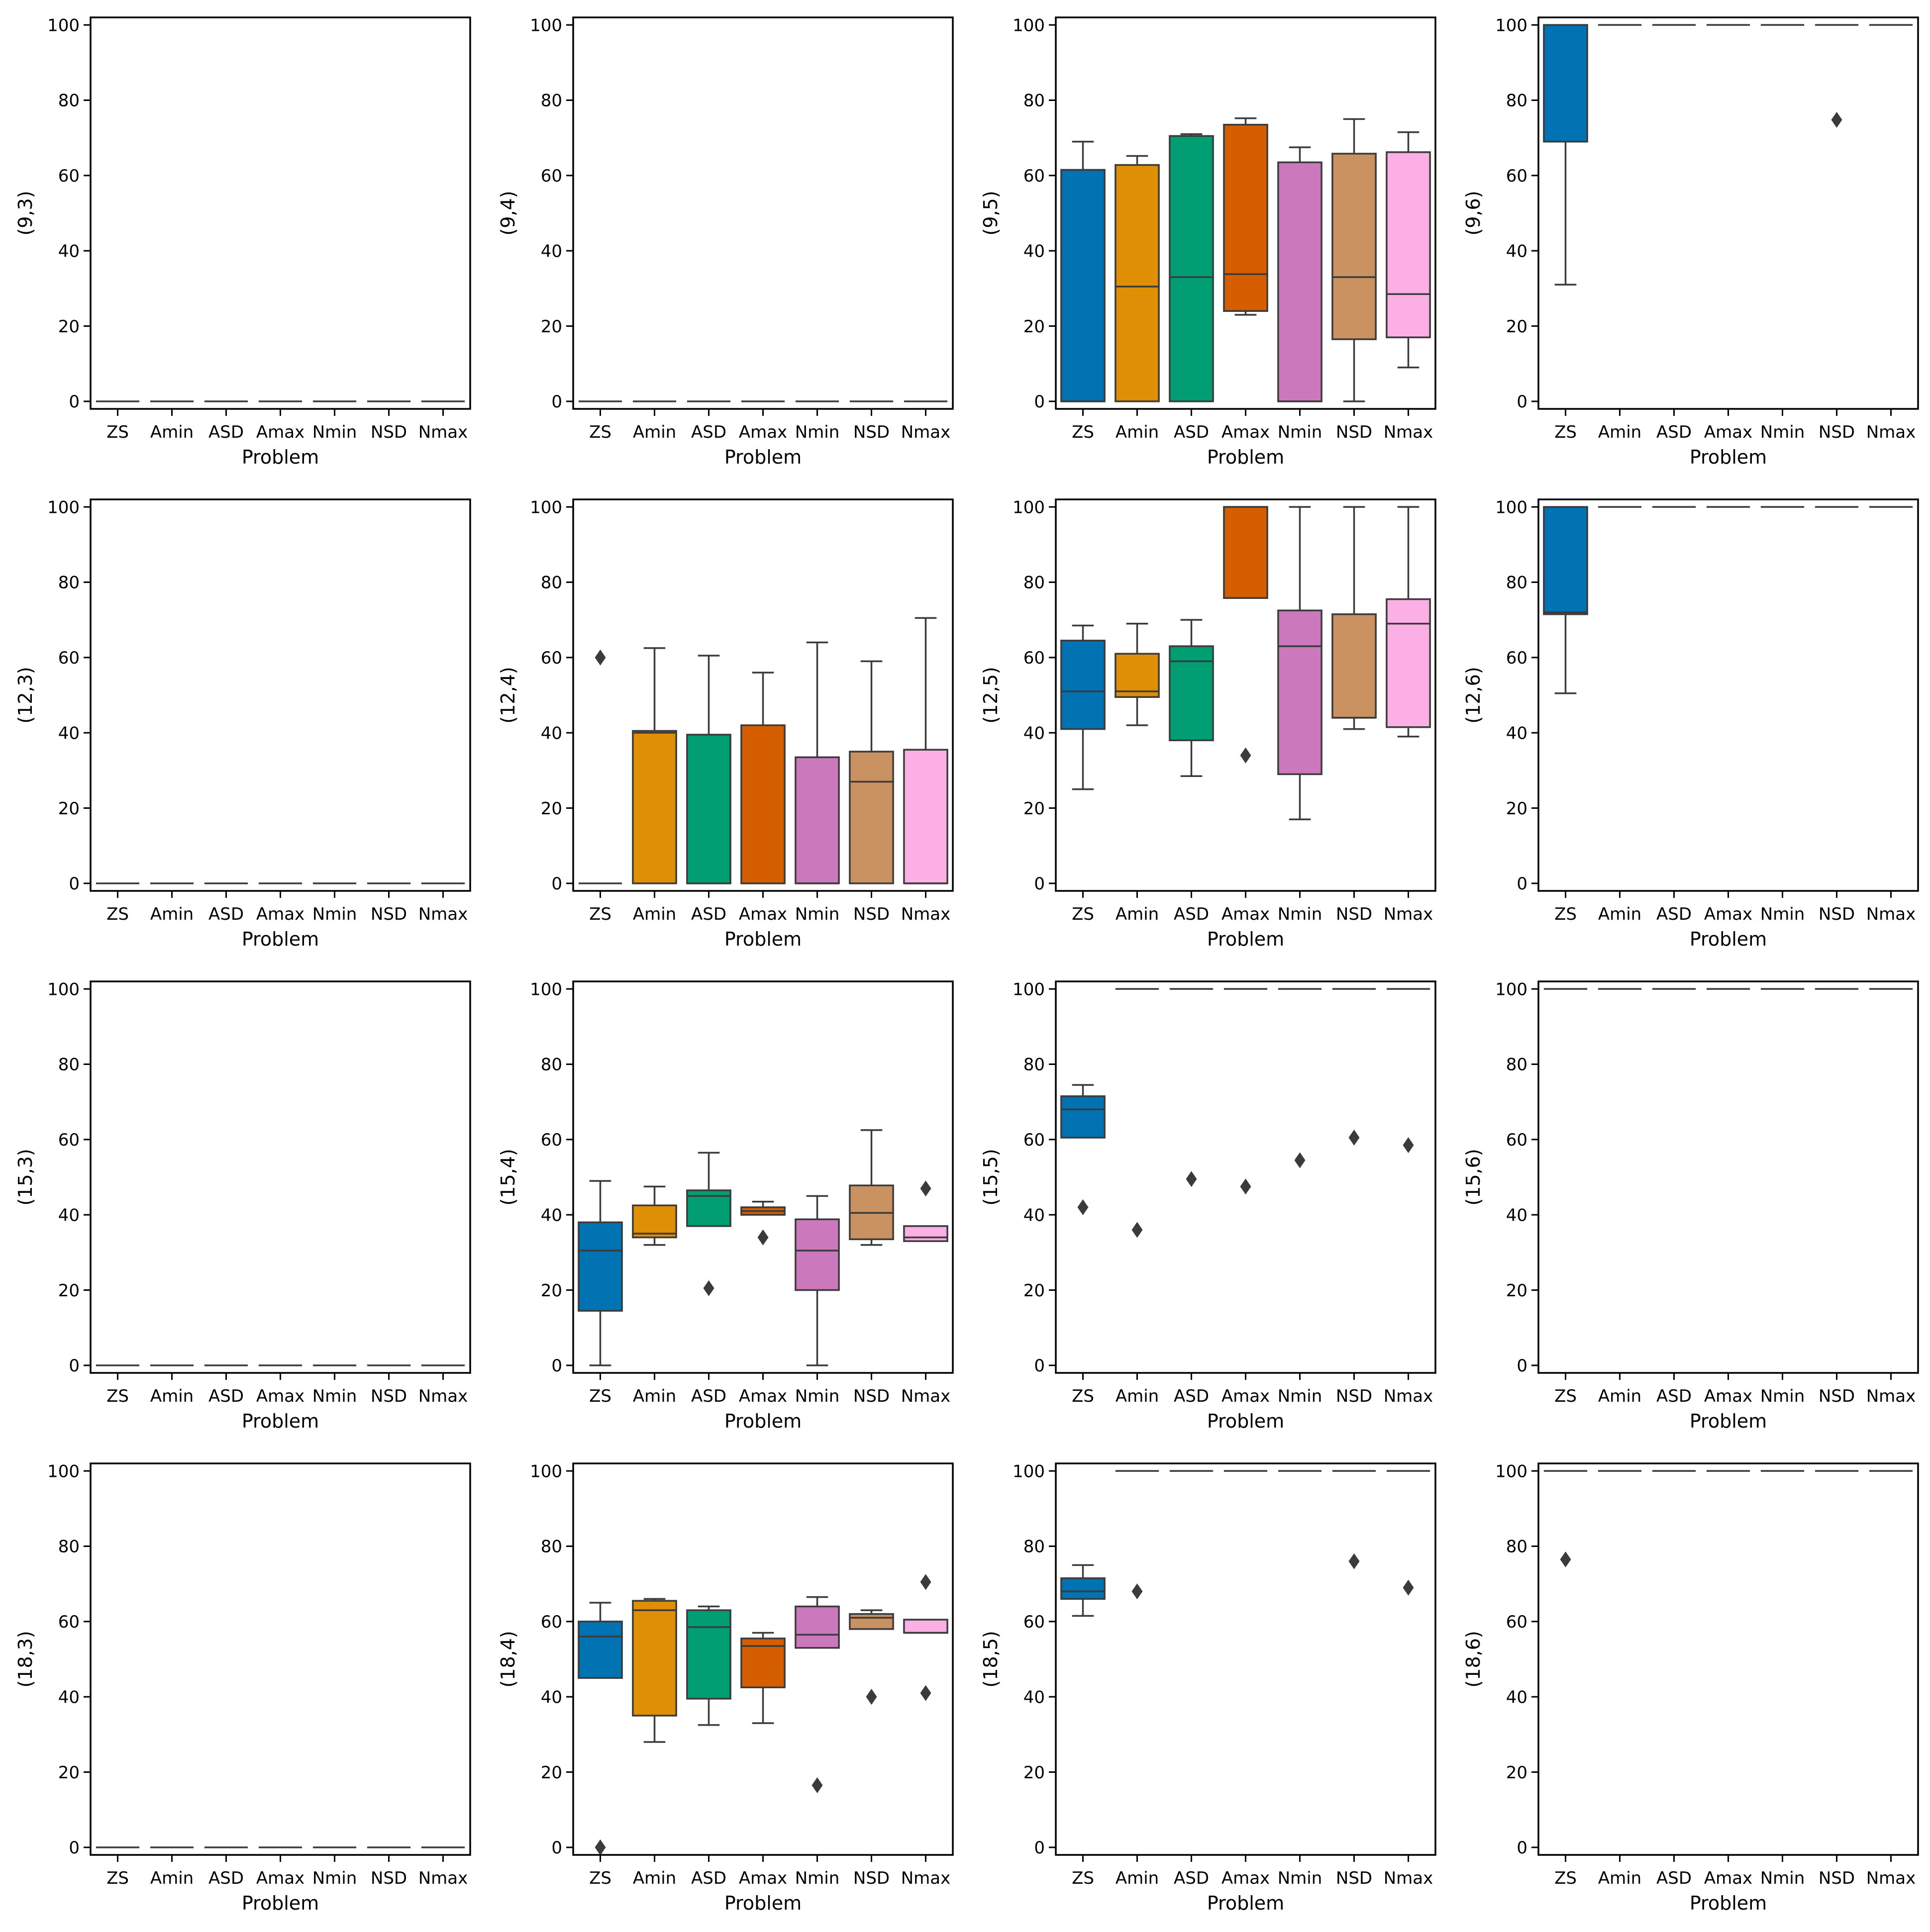  Describe the element at coordinates (508, 1659) in the screenshot. I see `y-axis-title: (18,4)` at that location.